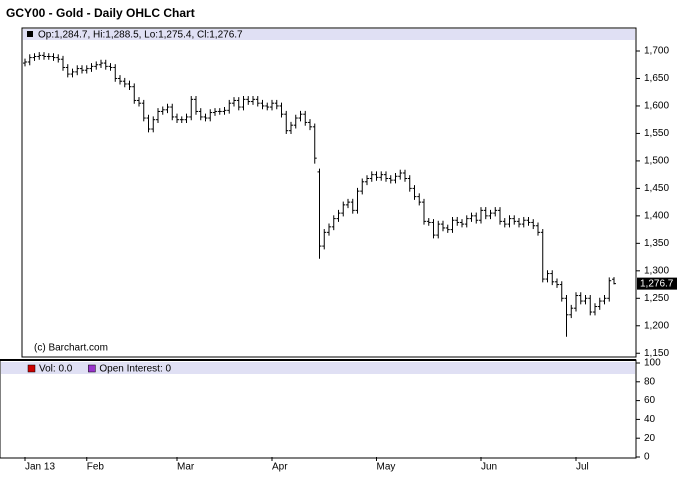  Describe the element at coordinates (386, 467) in the screenshot. I see `x-tick-label: May` at that location.